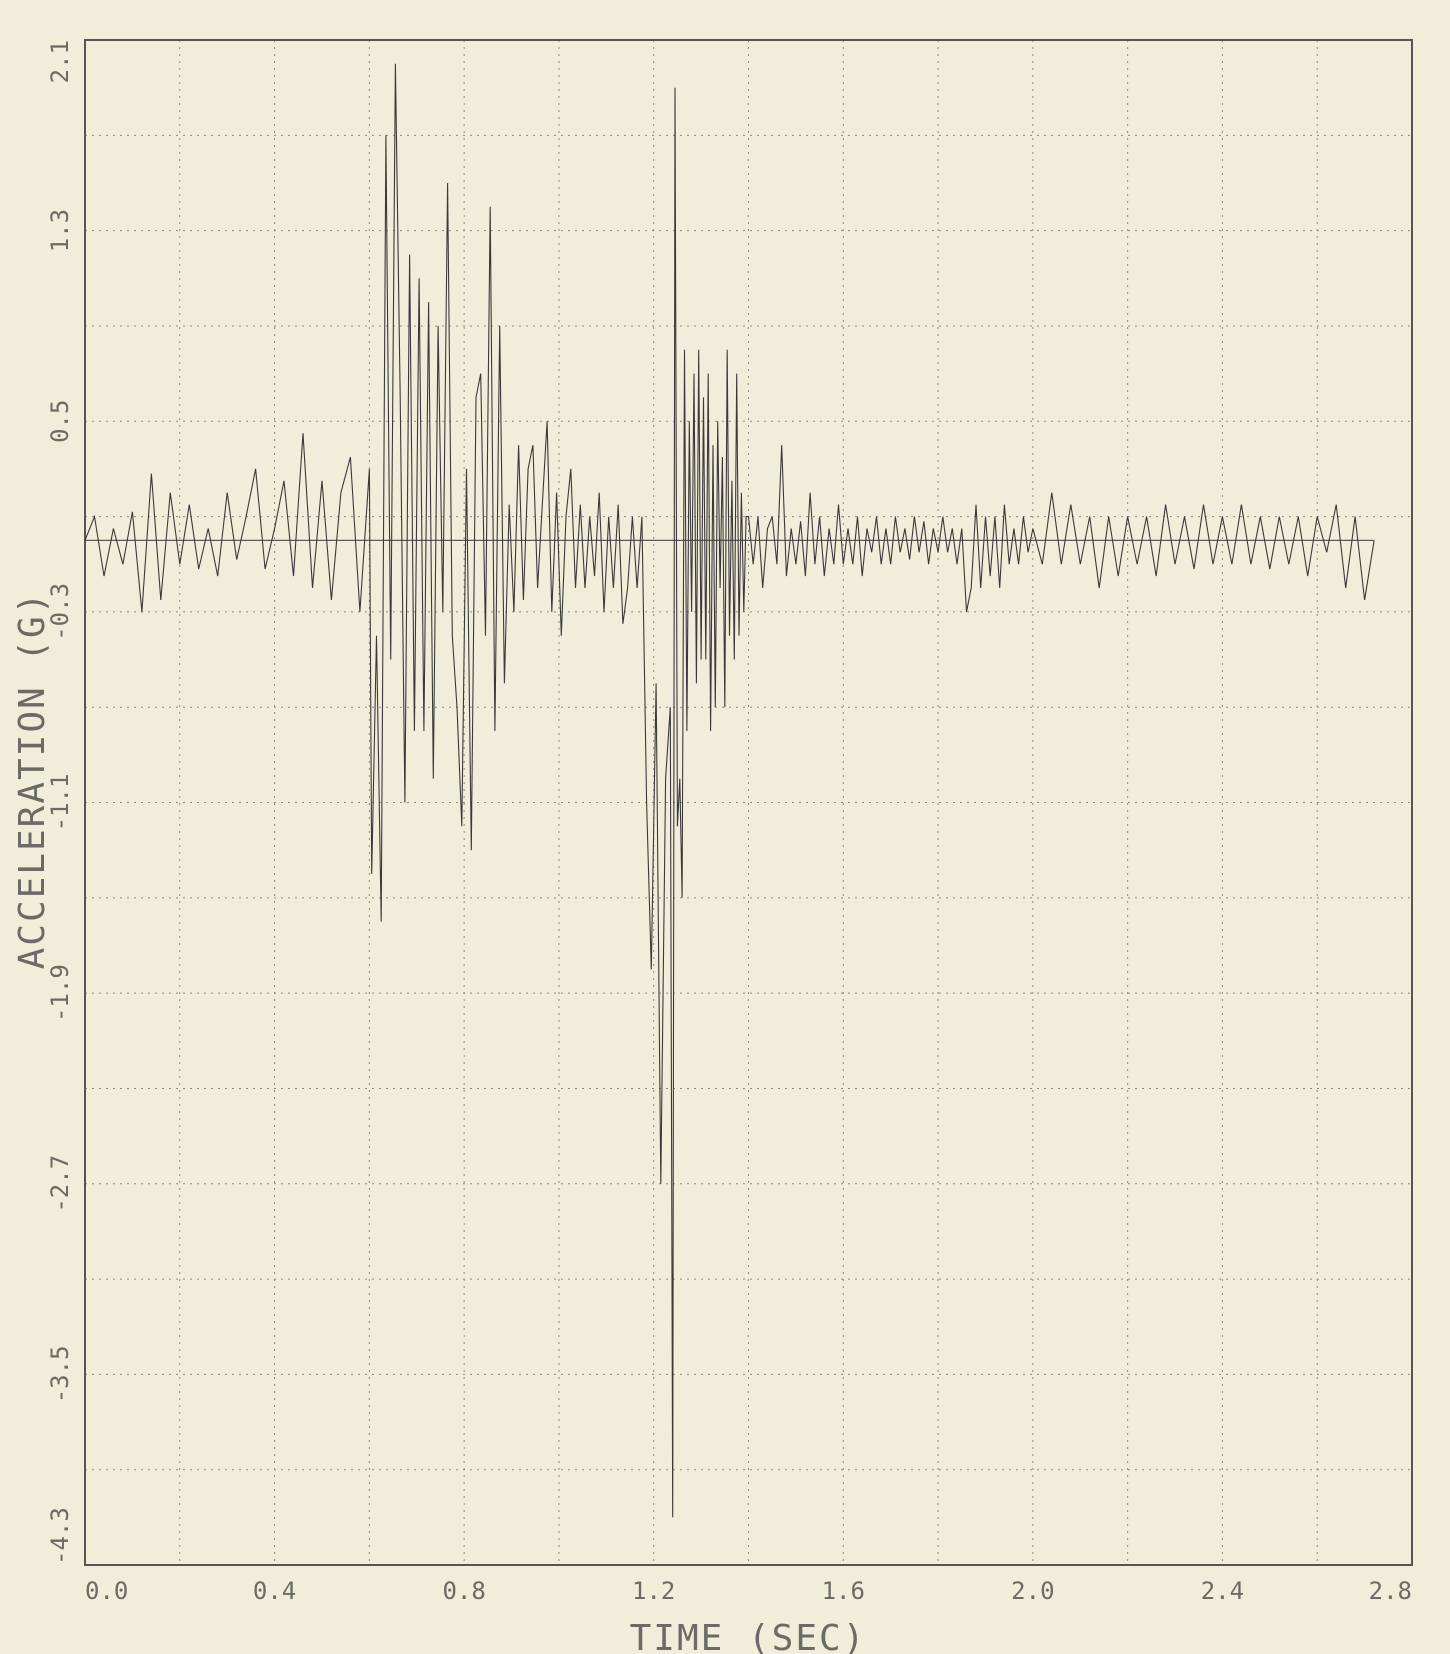 This screenshot has width=1450, height=1654. I want to click on y-tick-label: -4.3, so click(60, 1536).